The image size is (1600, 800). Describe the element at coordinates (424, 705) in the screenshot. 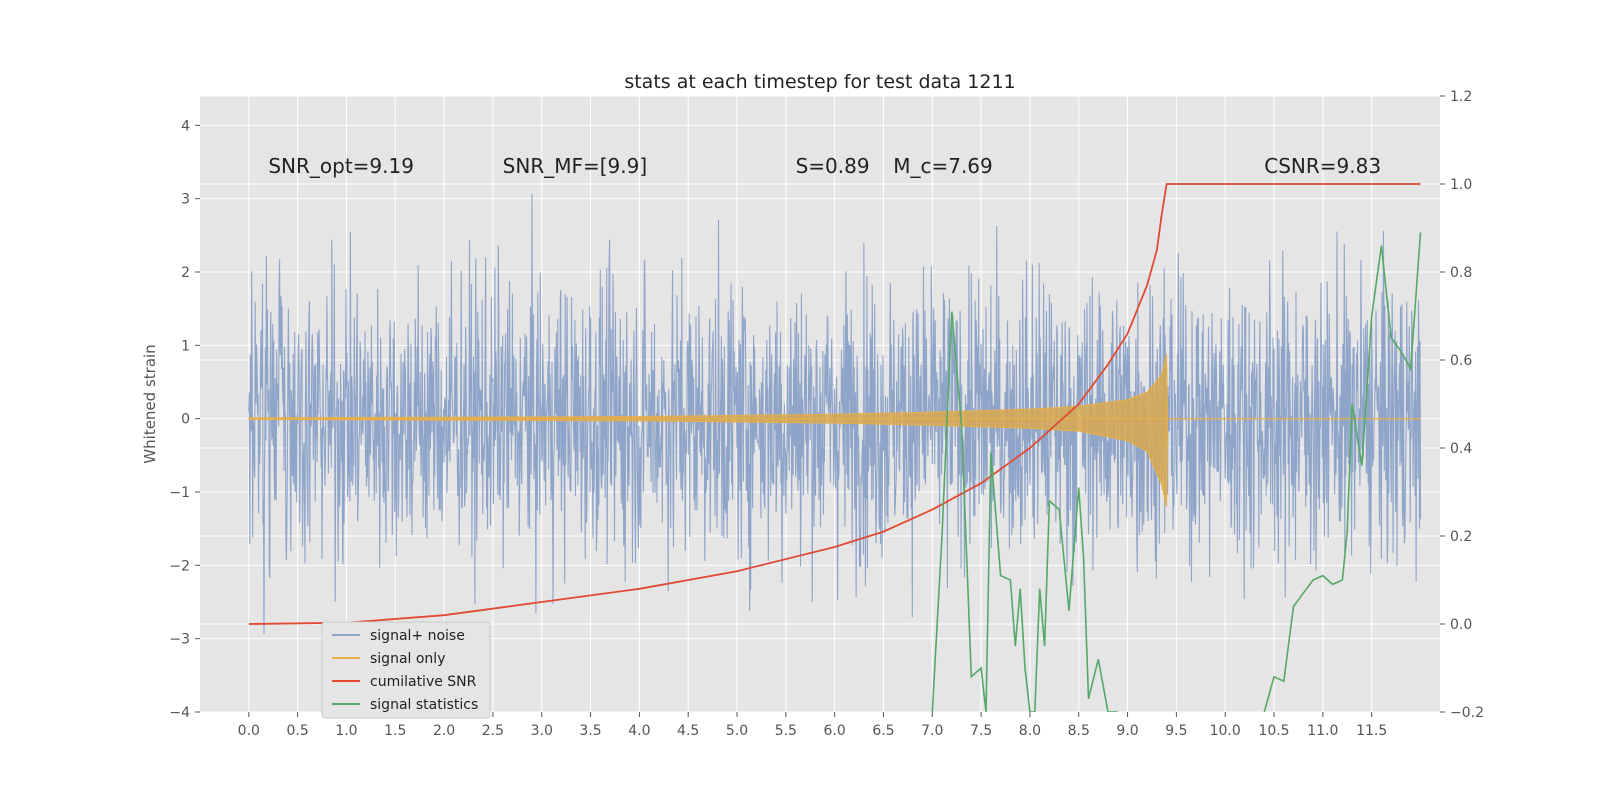

I see `legend-label-3: signal statistics` at that location.